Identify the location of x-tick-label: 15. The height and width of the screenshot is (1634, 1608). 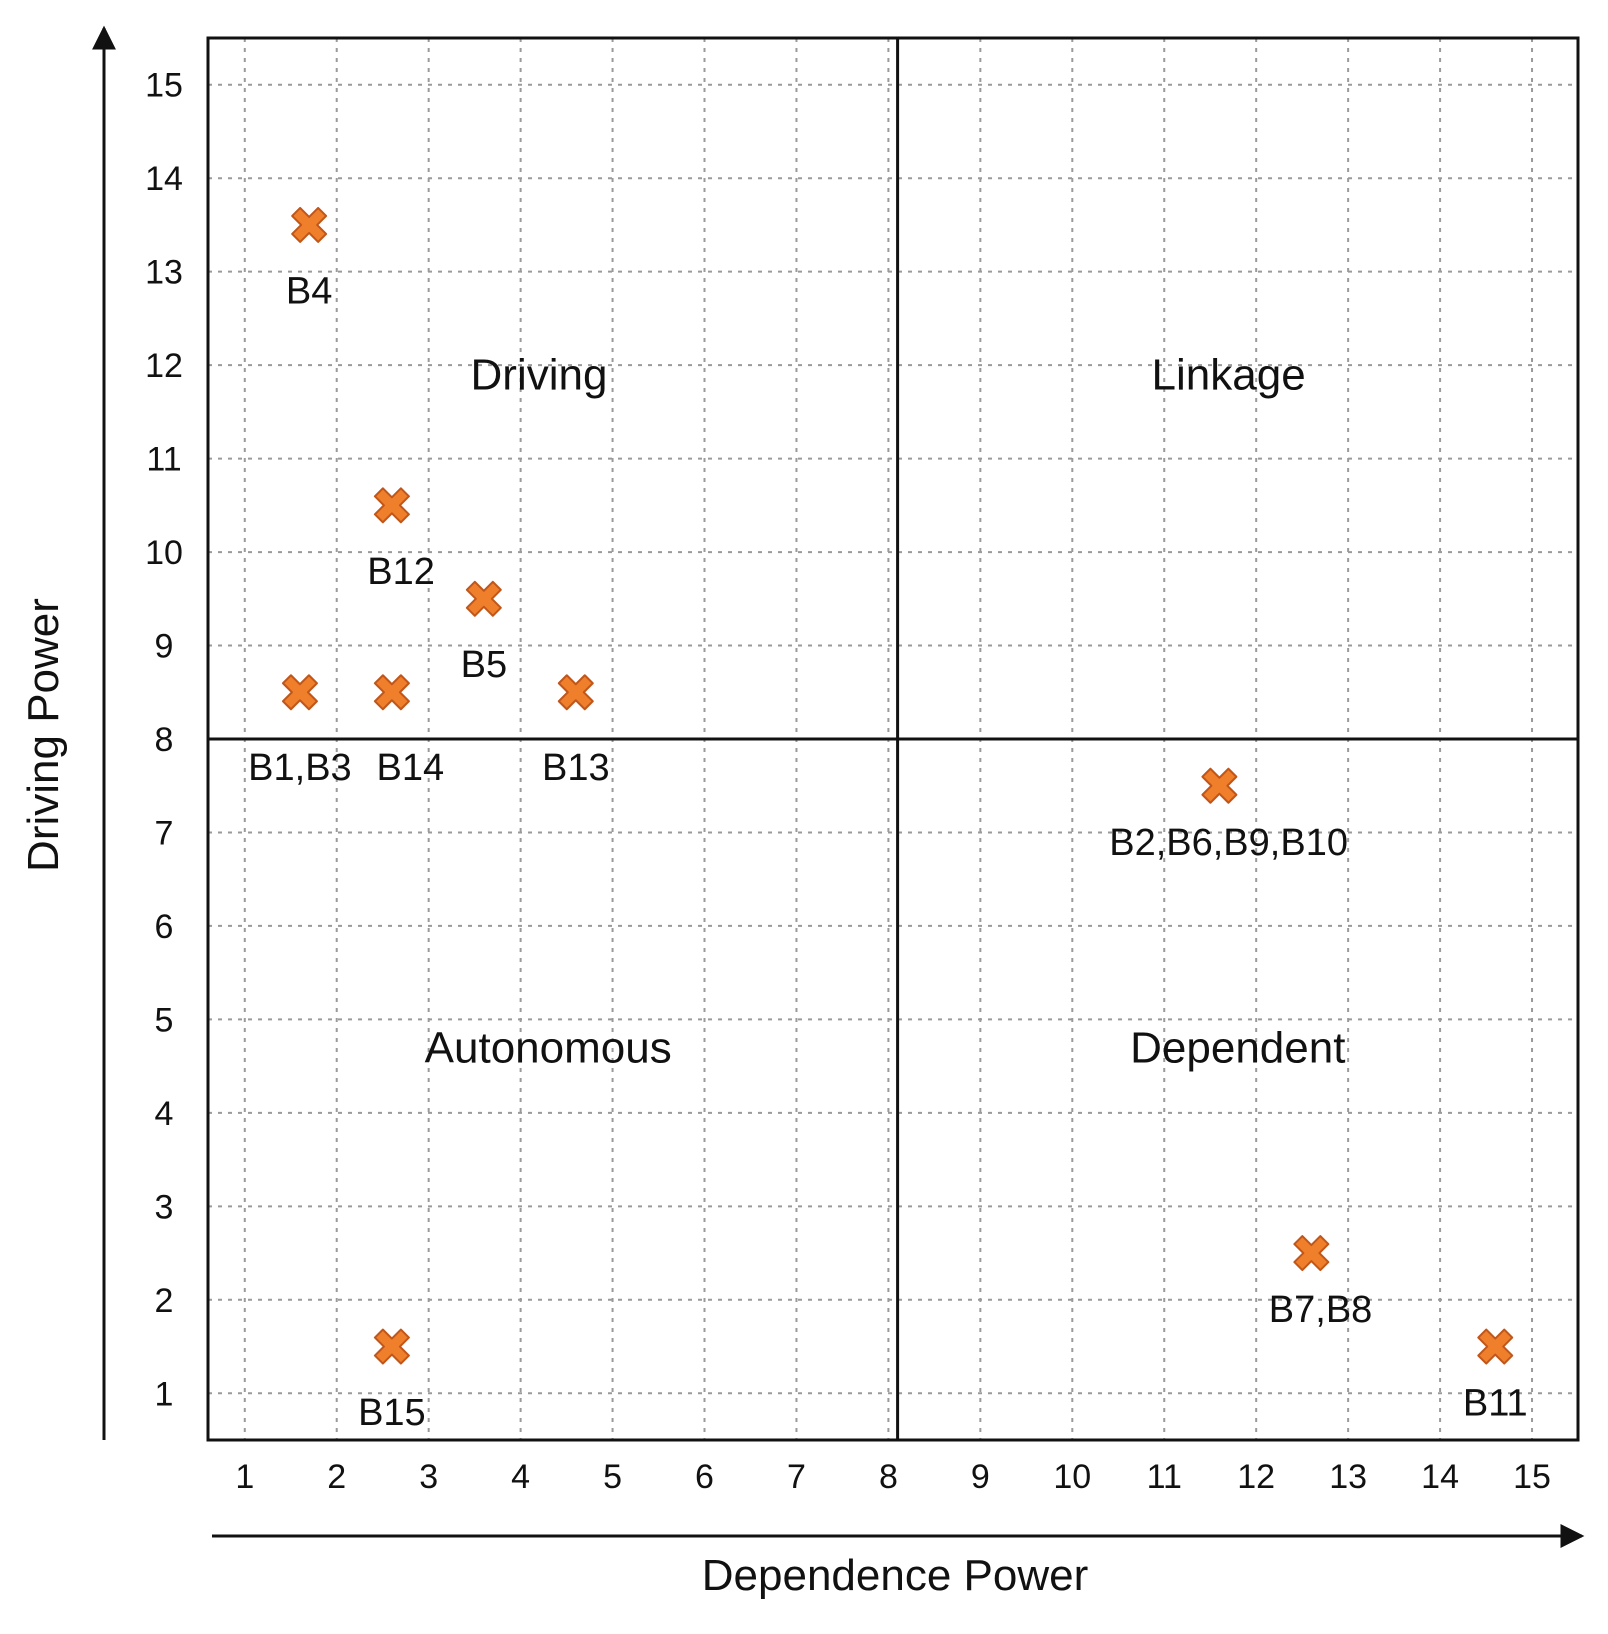
(1532, 1477).